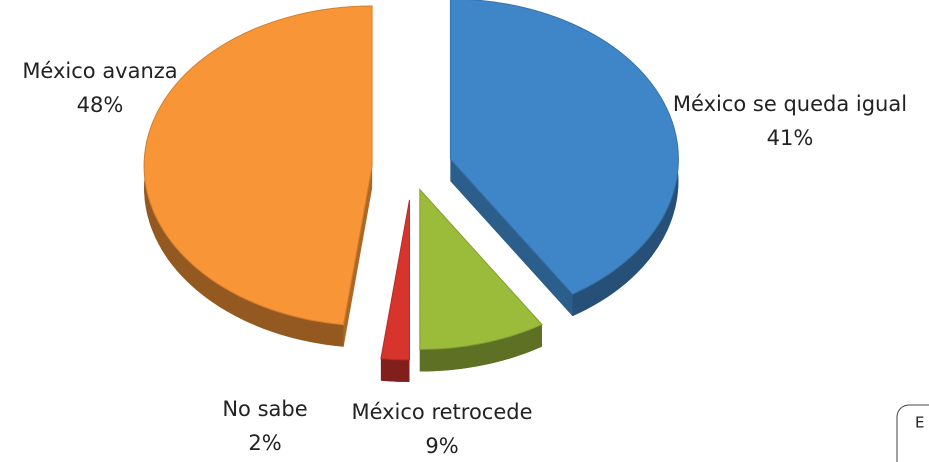 This screenshot has height=462, width=929. What do you see at coordinates (100, 105) in the screenshot?
I see `value-label: 48%` at bounding box center [100, 105].